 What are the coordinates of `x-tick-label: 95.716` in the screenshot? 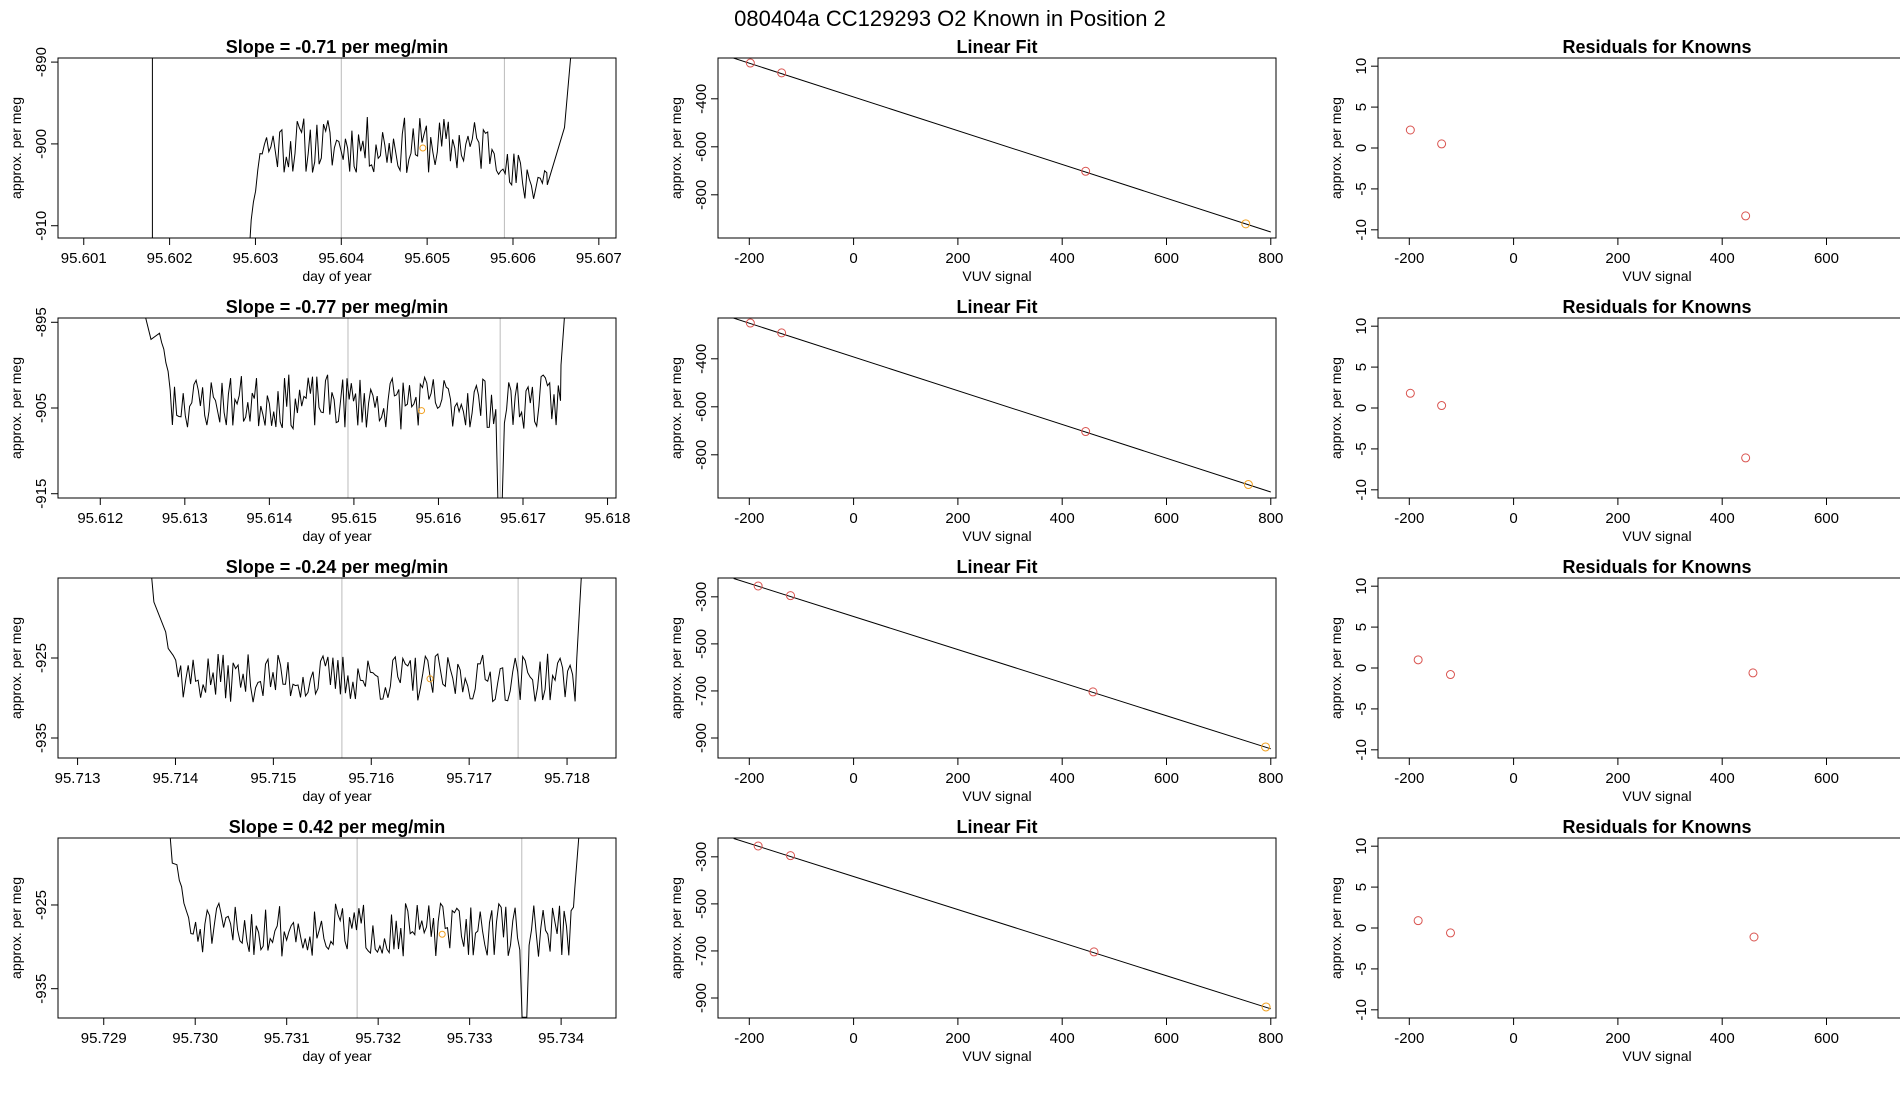 It's located at (371, 778).